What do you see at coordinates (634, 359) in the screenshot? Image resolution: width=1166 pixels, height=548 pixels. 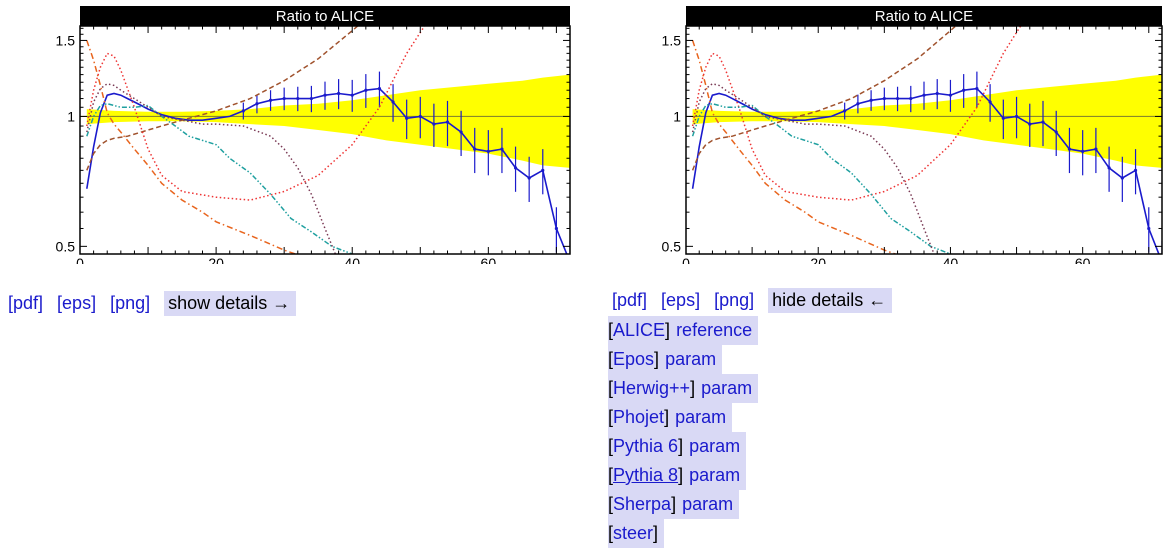 I see `generator-link: Epos` at bounding box center [634, 359].